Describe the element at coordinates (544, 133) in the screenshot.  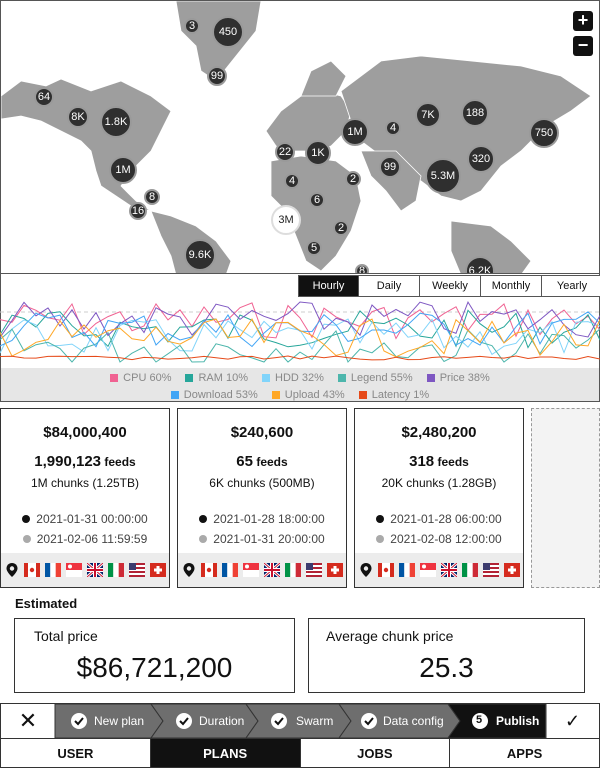
I see `map-cluster-marker: 750` at that location.